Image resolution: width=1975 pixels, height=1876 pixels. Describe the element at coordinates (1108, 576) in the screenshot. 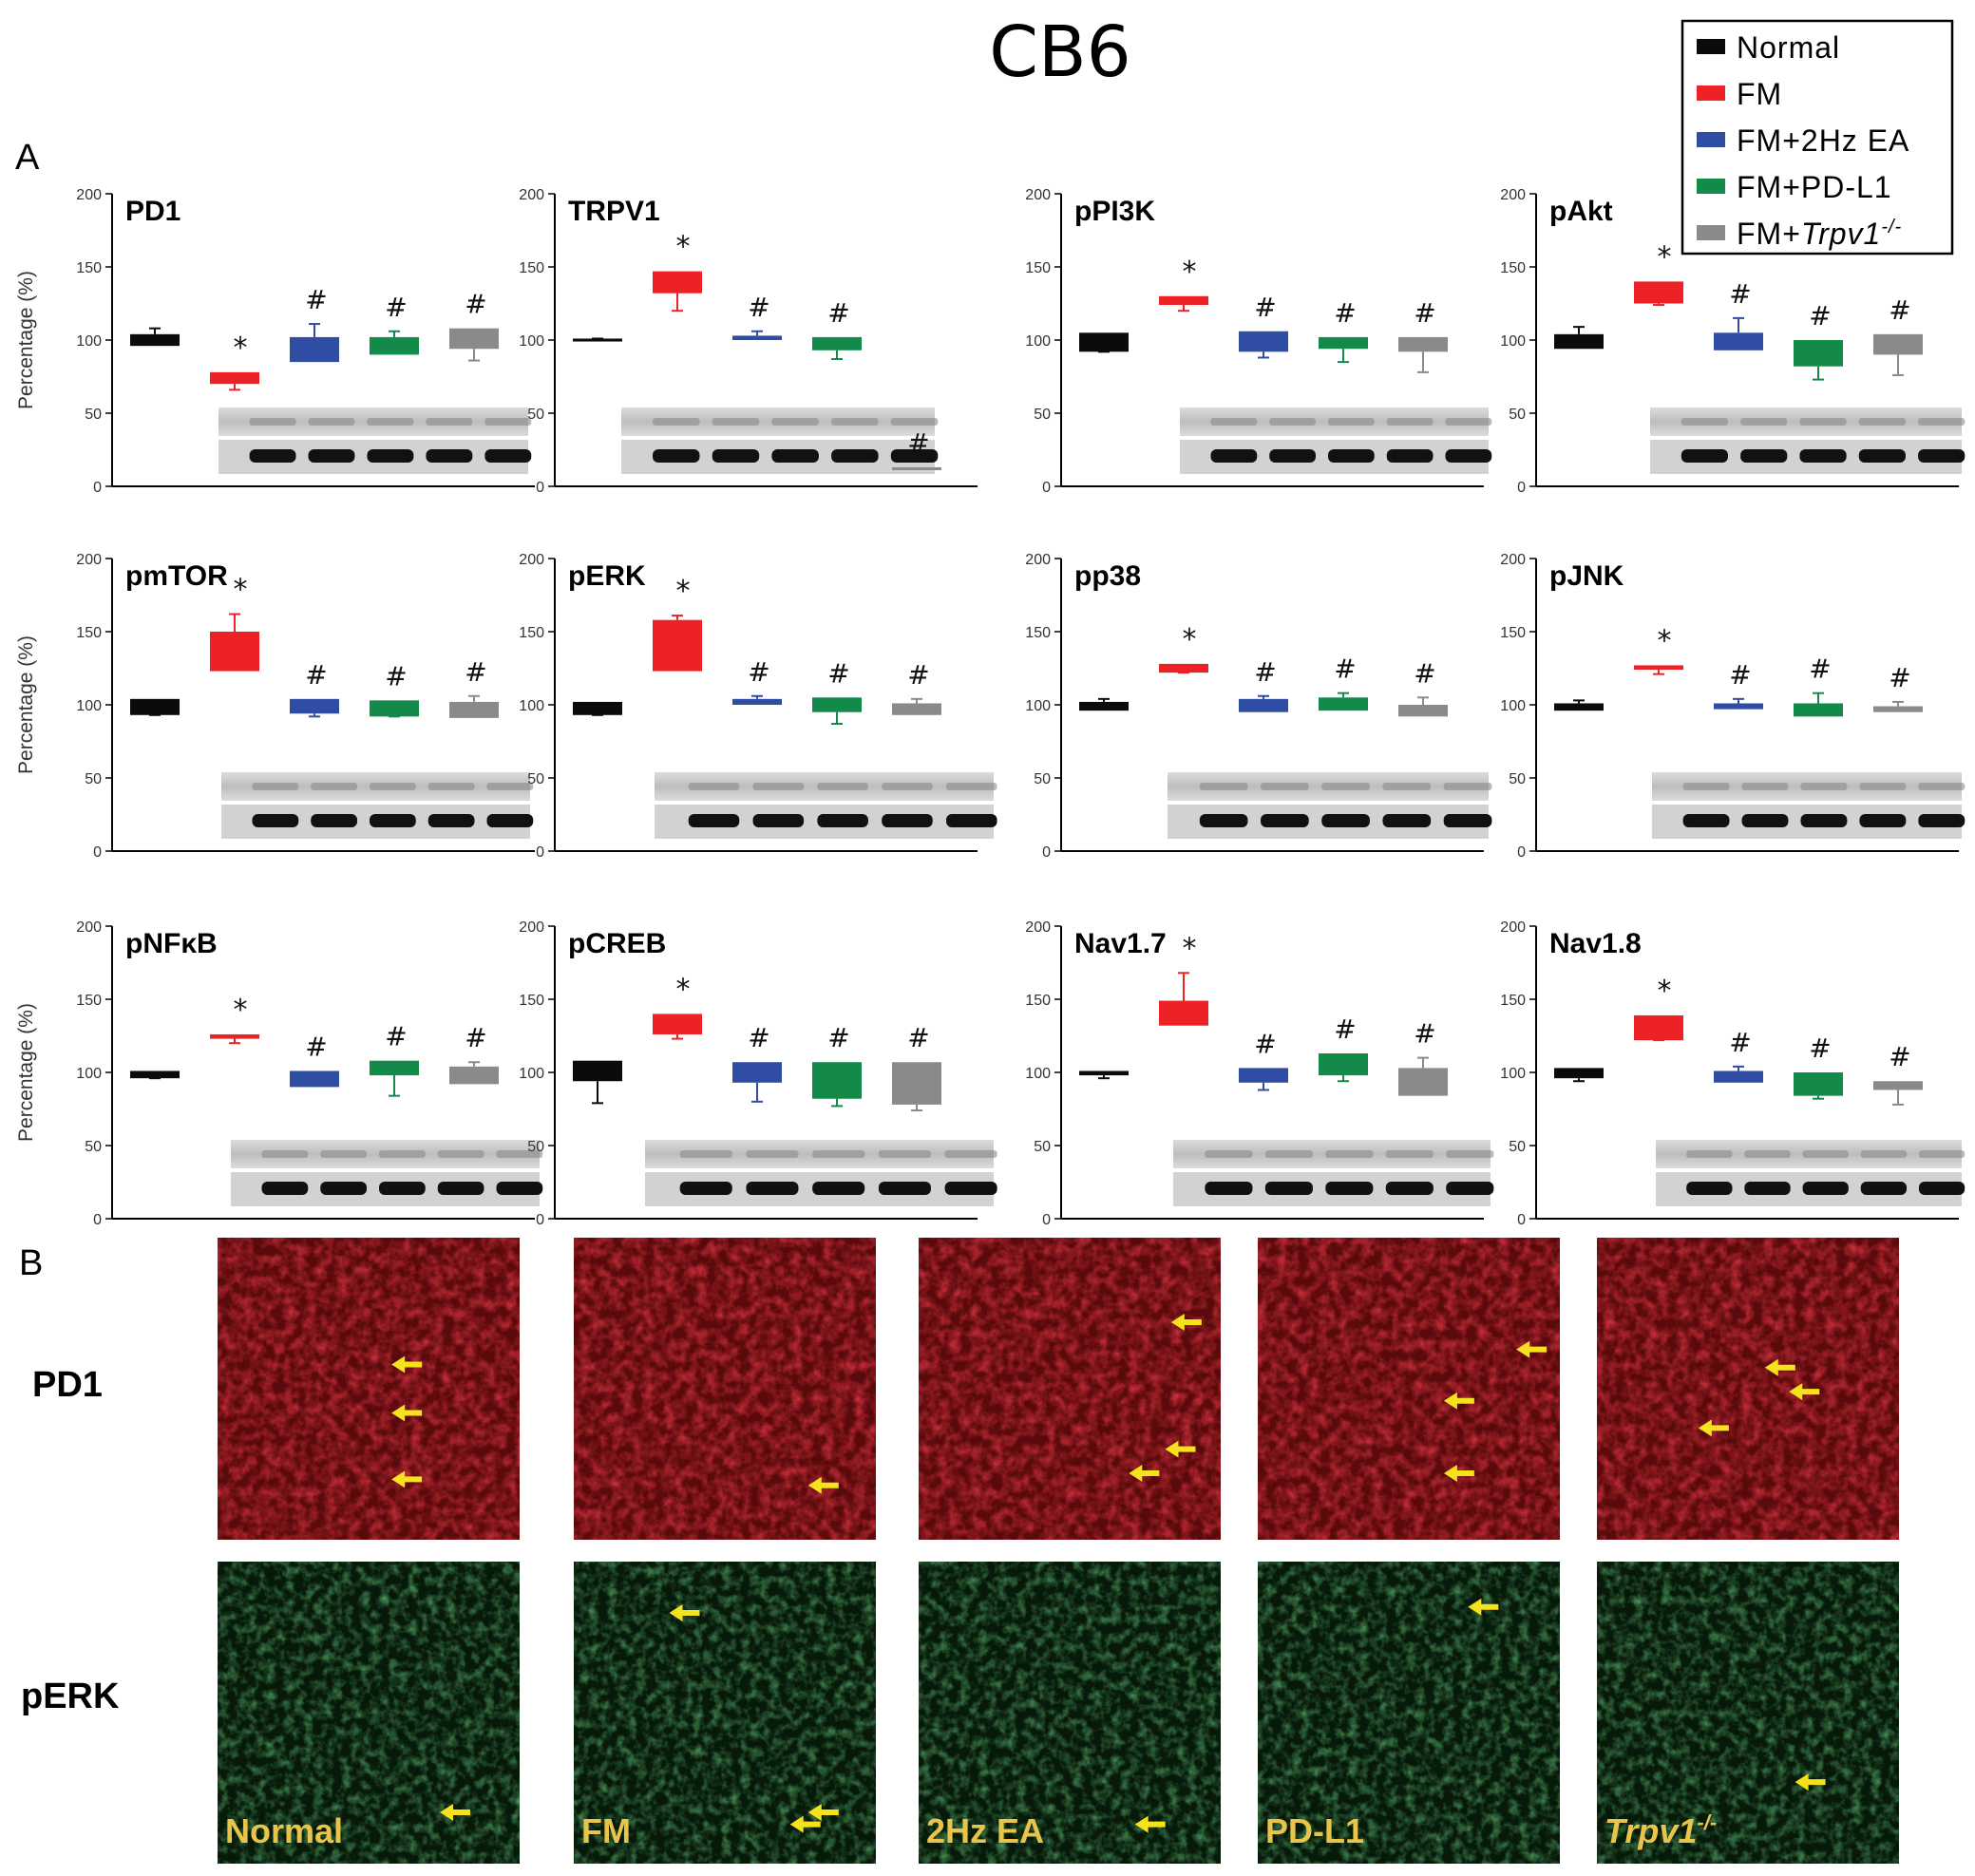

I see `chart-title: pp38` at that location.